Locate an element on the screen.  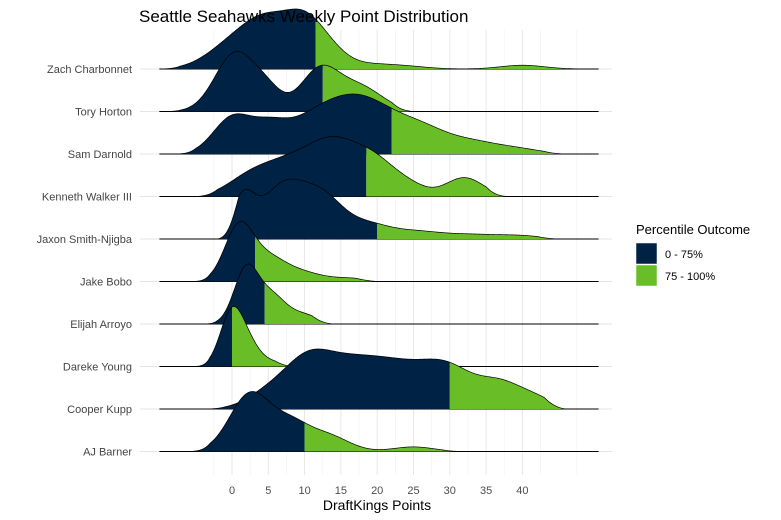
y-label: Tory Horton is located at coordinates (103, 113).